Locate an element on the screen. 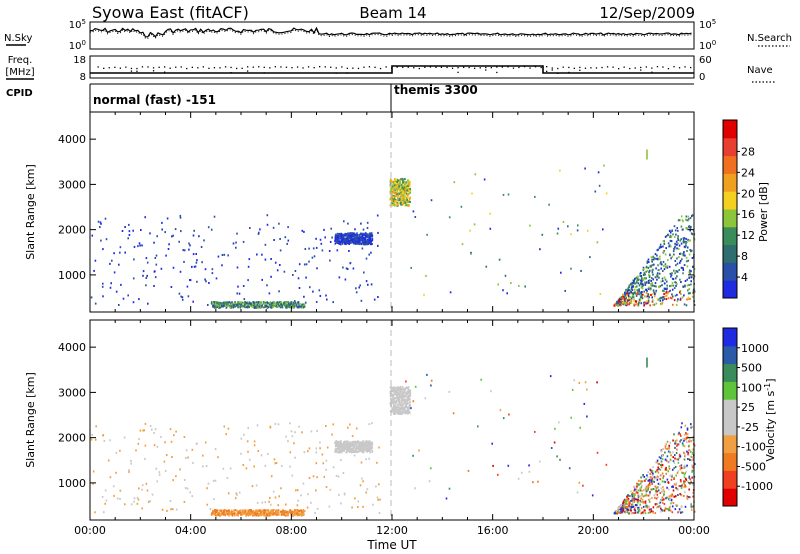 The width and height of the screenshot is (800, 554). colorbar-segment is located at coordinates (730, 337).